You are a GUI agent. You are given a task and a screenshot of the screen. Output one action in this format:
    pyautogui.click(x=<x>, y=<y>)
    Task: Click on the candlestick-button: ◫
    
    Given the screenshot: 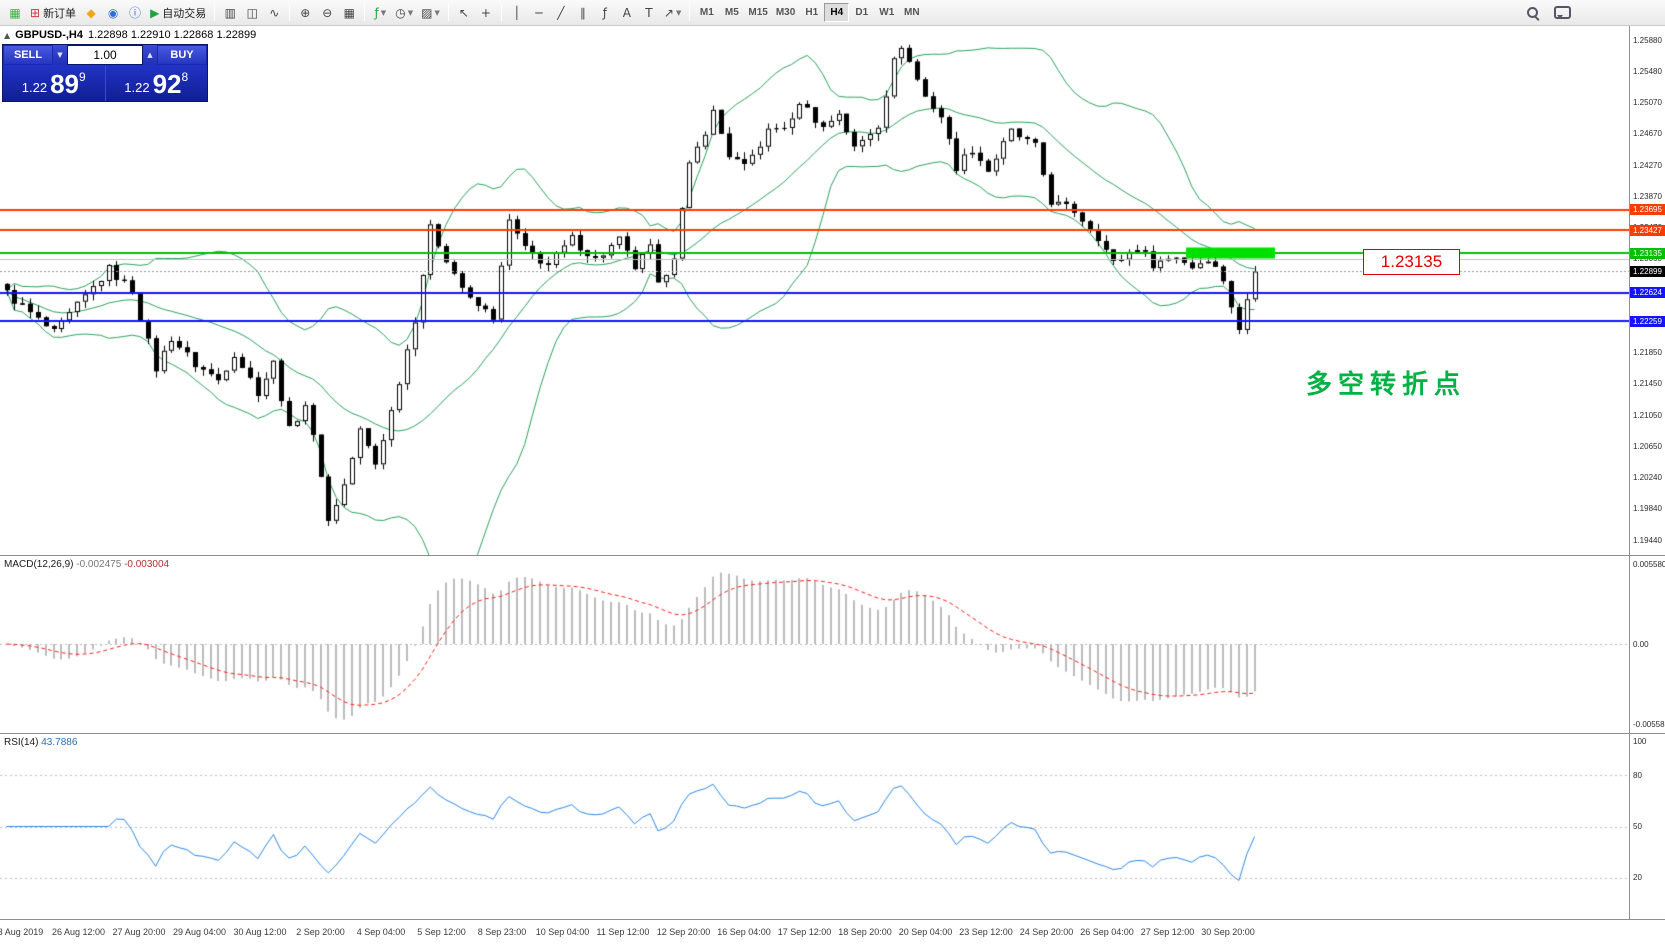 What is the action you would take?
    pyautogui.click(x=252, y=12)
    